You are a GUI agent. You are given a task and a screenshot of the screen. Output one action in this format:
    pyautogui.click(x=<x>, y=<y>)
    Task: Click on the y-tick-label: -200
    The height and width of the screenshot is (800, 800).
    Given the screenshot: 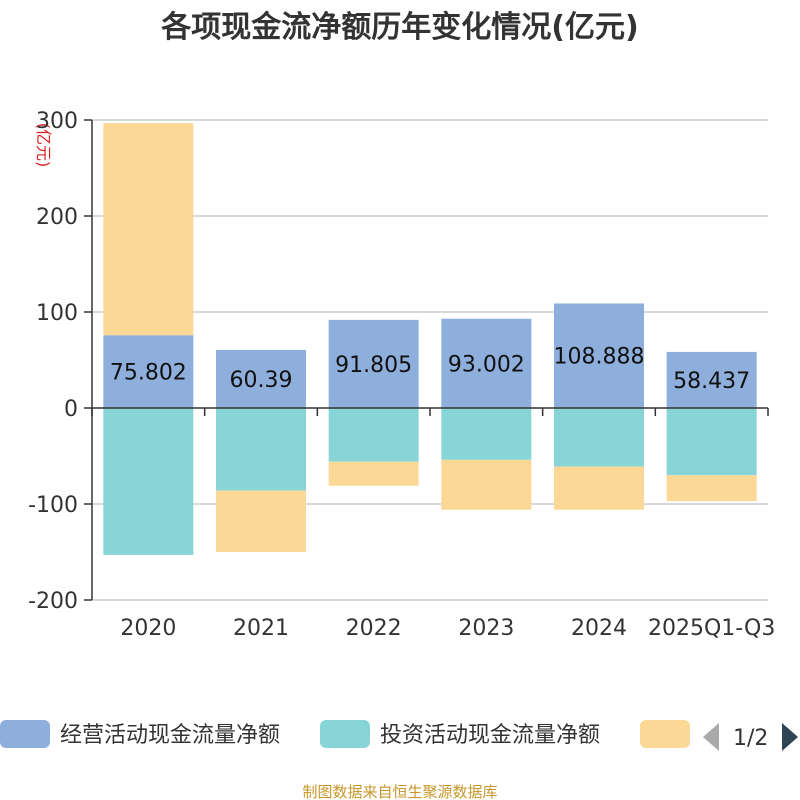 What is the action you would take?
    pyautogui.click(x=53, y=601)
    